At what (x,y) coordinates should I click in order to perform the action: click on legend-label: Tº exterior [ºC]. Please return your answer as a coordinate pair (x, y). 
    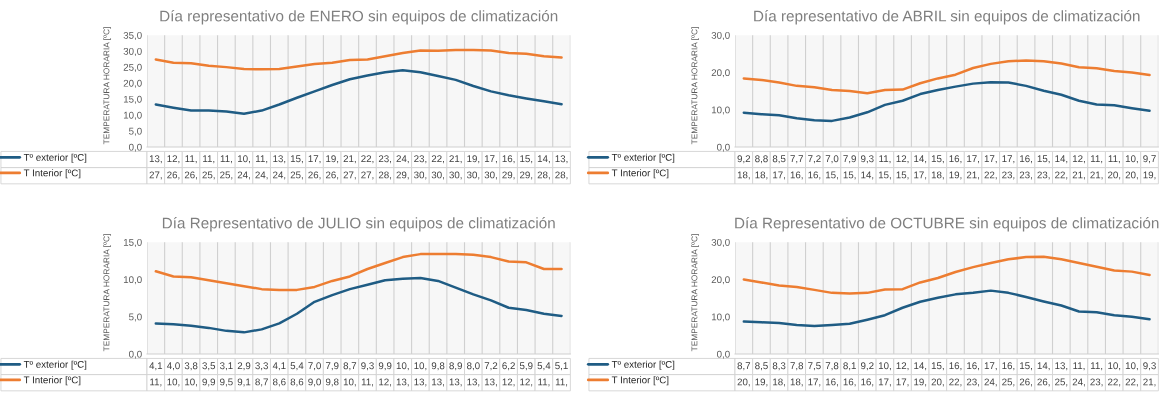
    Looking at the image, I should click on (643, 158).